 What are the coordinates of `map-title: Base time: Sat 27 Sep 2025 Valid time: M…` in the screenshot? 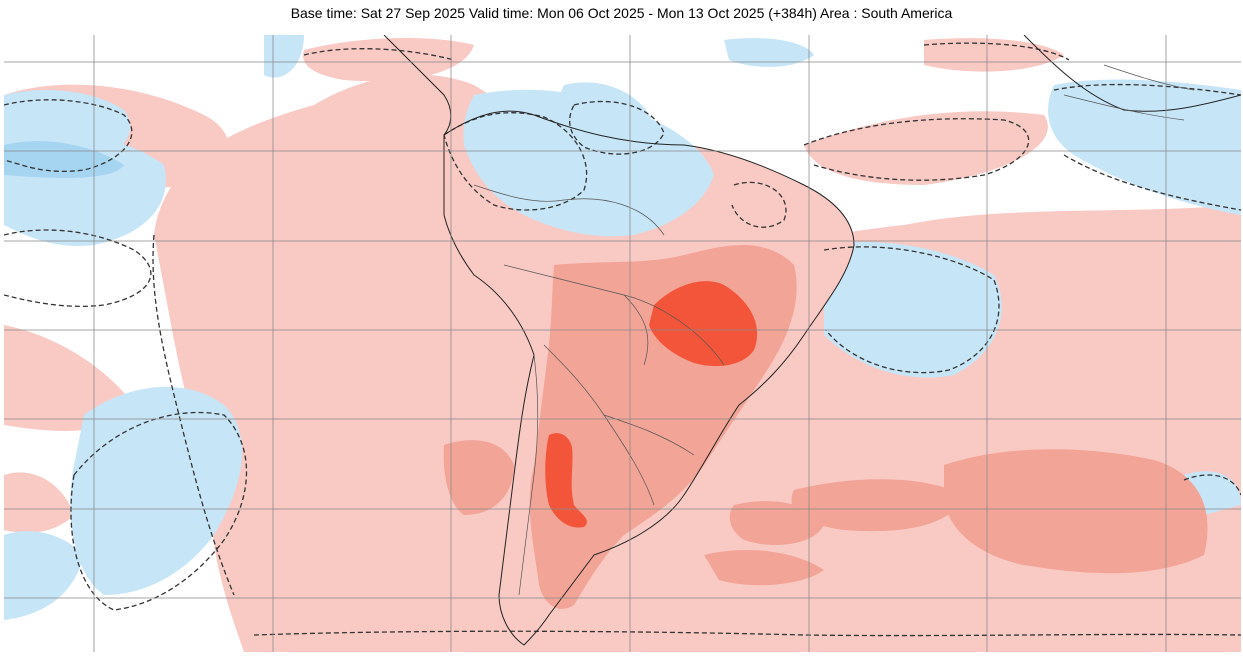 It's located at (621, 13).